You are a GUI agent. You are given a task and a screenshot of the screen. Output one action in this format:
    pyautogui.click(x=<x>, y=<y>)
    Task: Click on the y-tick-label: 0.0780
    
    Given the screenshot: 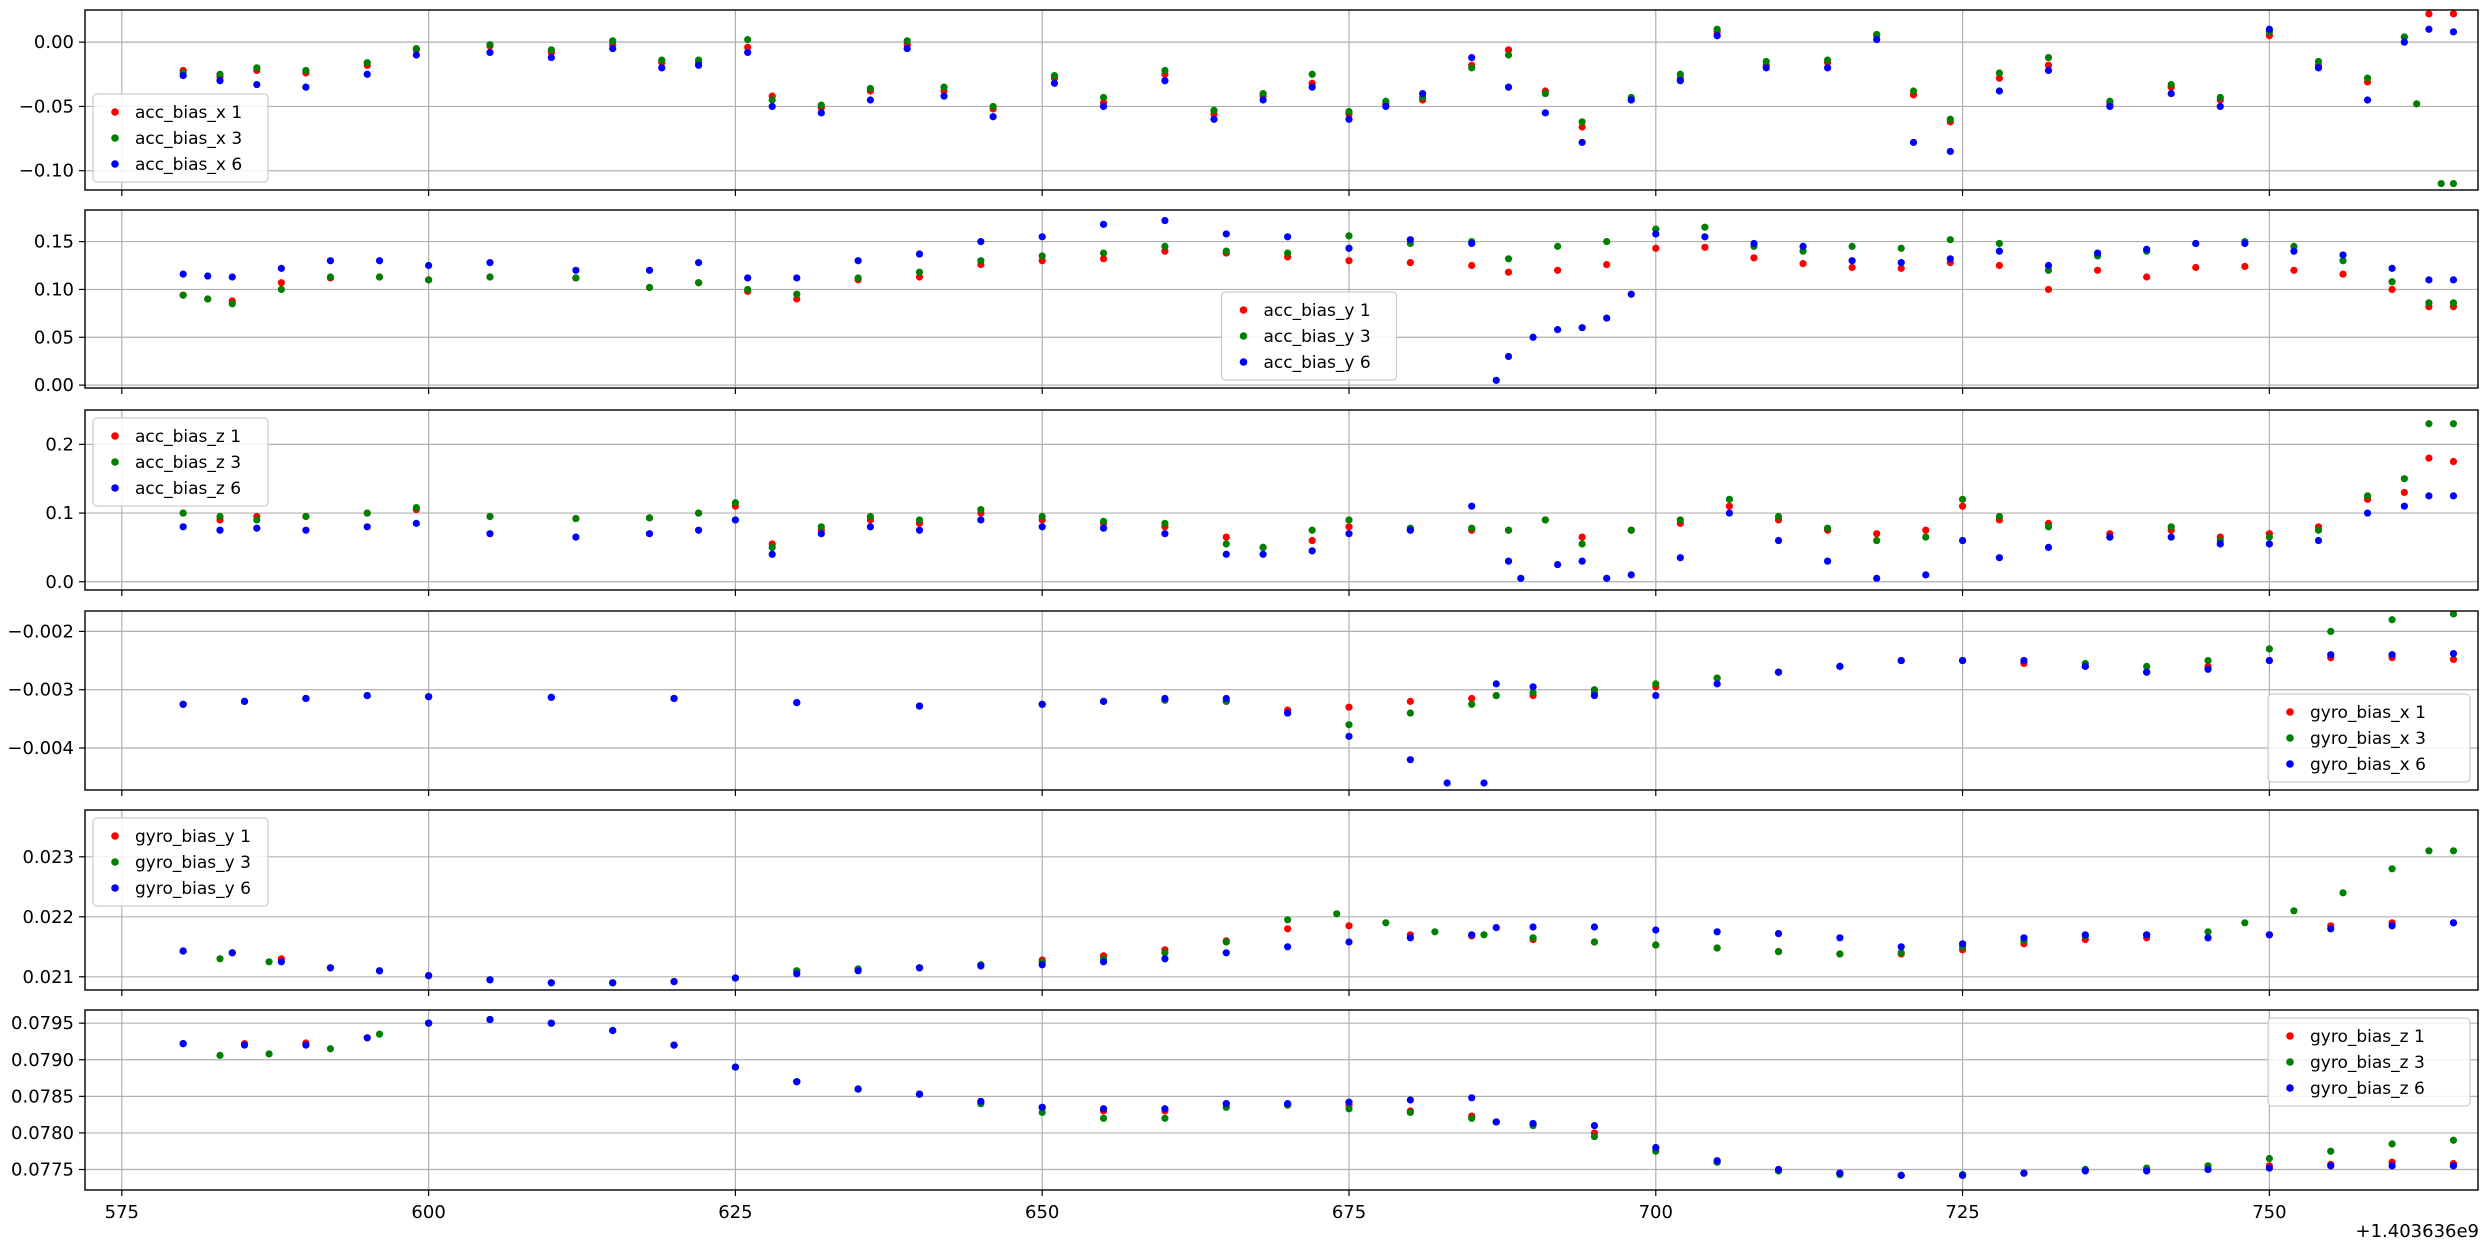 What is the action you would take?
    pyautogui.click(x=42, y=1133)
    